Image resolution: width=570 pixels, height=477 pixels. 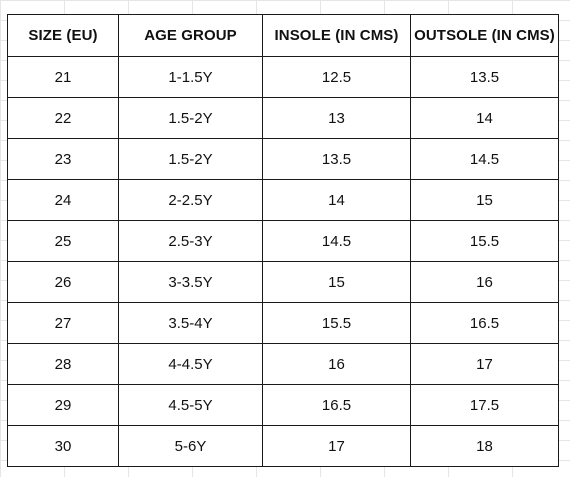 I want to click on age-group-cell: 5-6Y, so click(x=190, y=446).